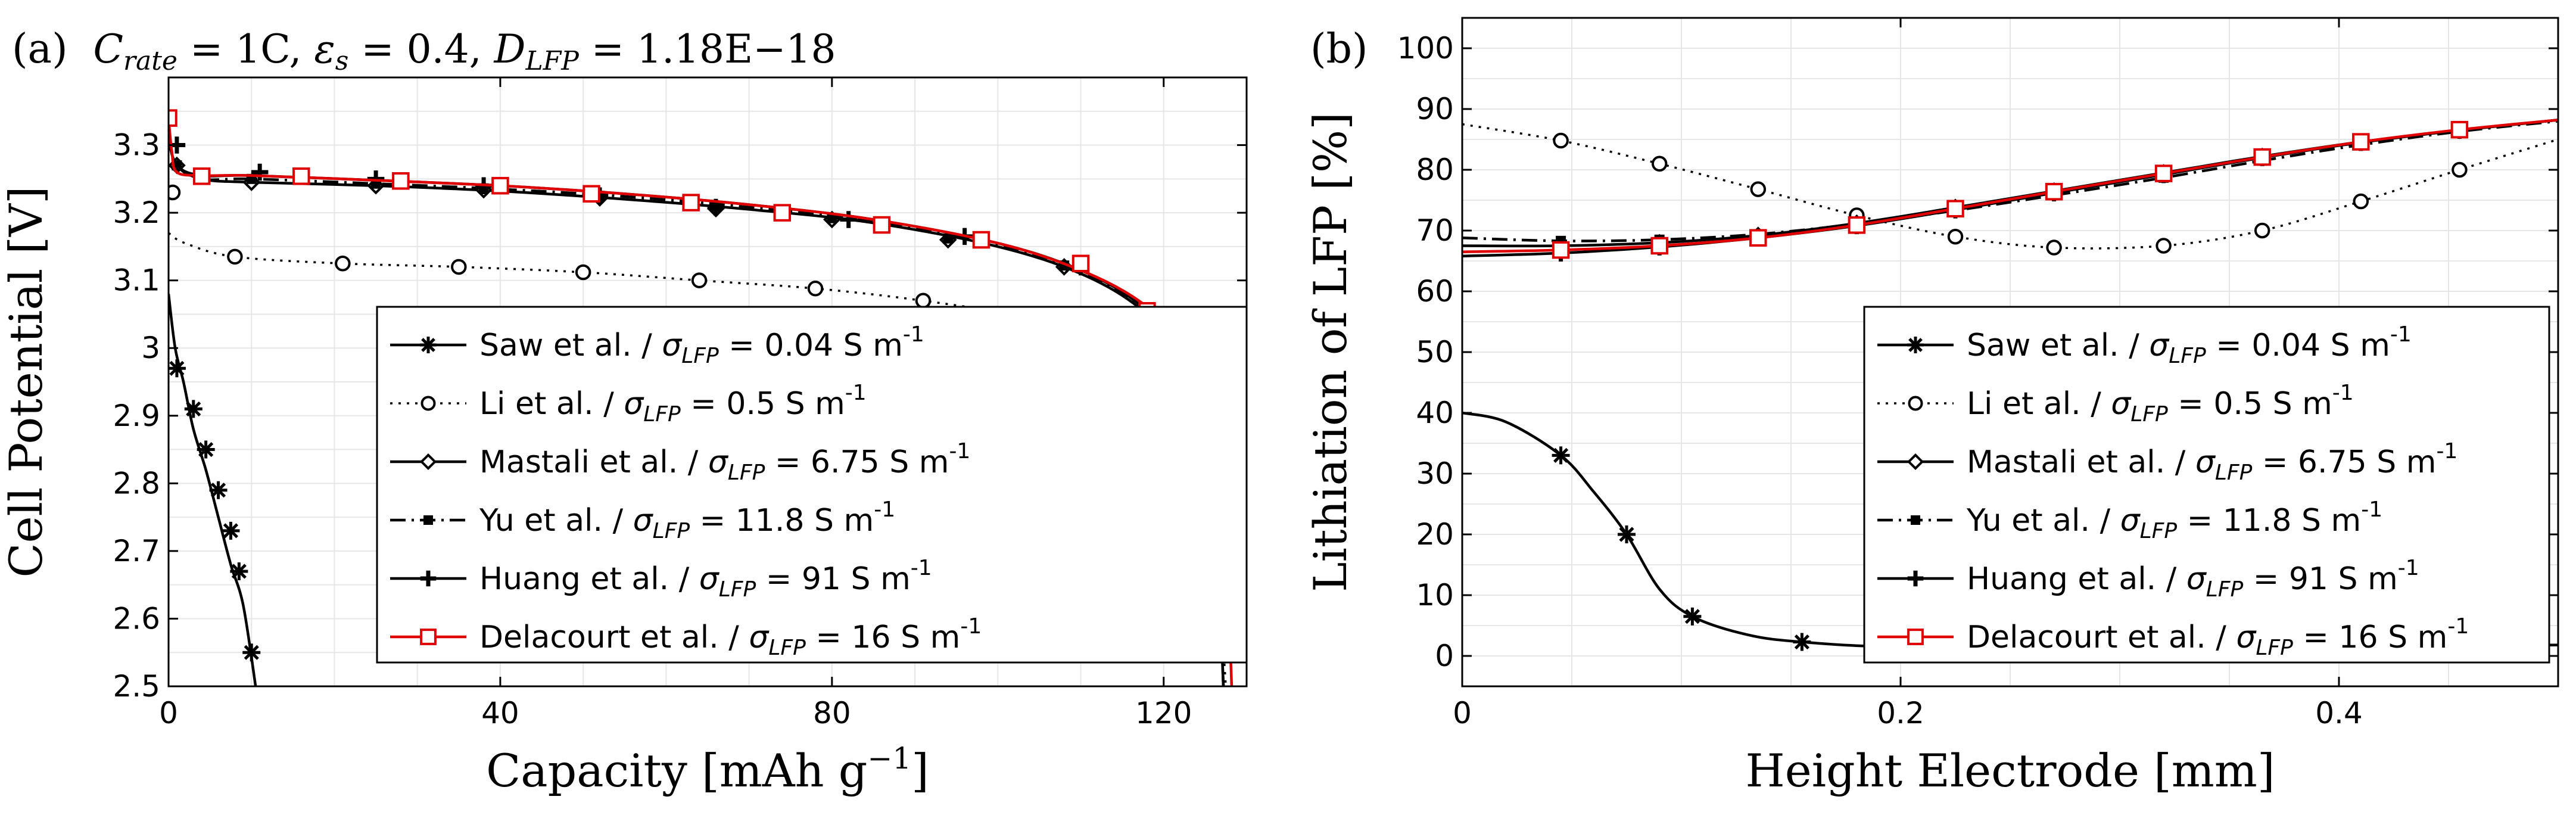 The width and height of the screenshot is (2576, 815). I want to click on panel-b-ylabel: Lithiation of LFP [%], so click(1330, 352).